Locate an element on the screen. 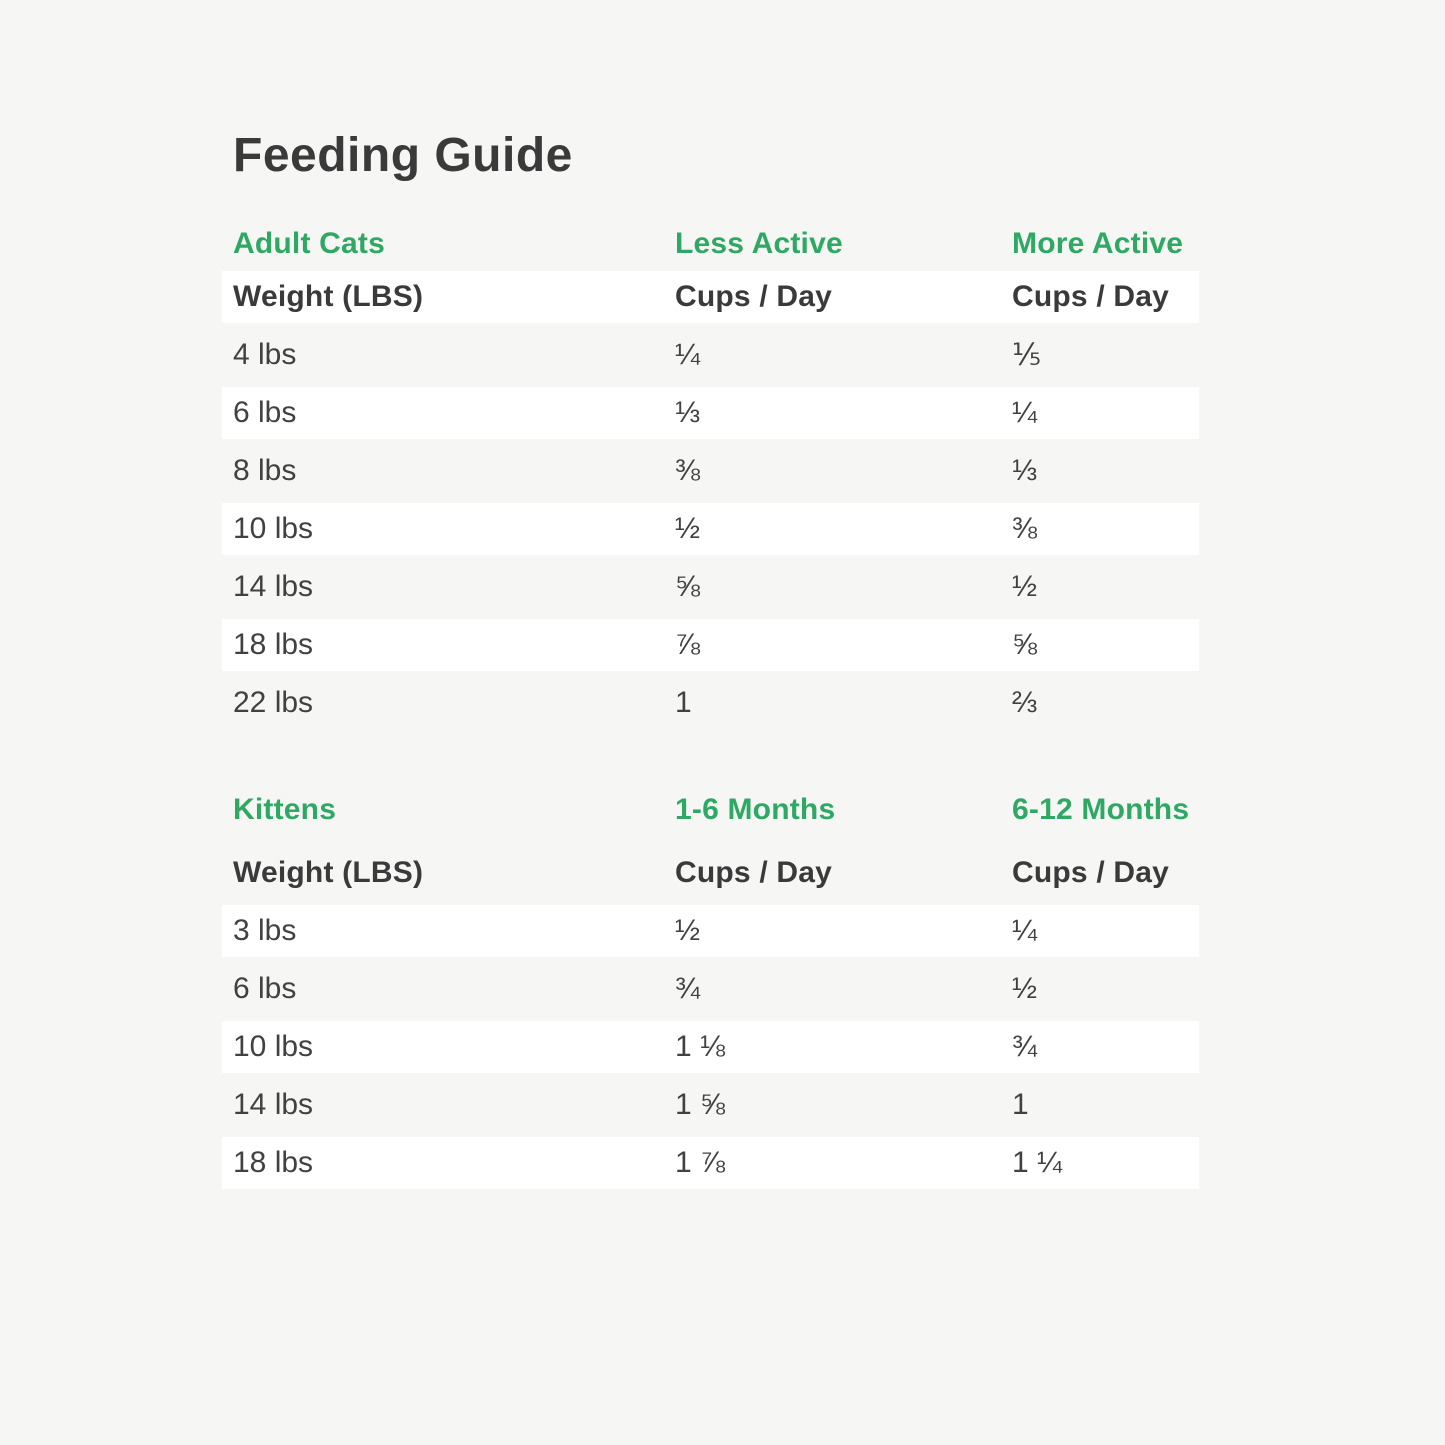 This screenshot has width=1445, height=1445. more-active-cell: ⅓ is located at coordinates (1025, 470).